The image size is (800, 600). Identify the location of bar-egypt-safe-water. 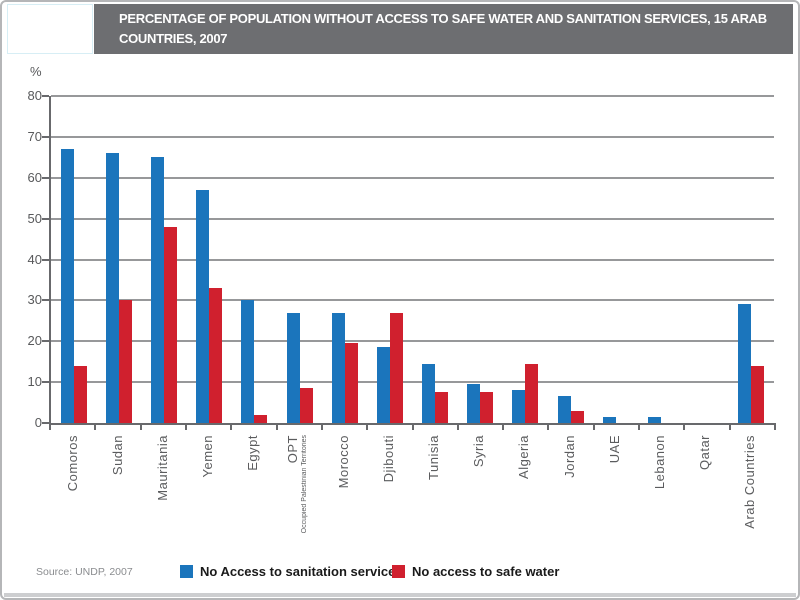
(261, 418).